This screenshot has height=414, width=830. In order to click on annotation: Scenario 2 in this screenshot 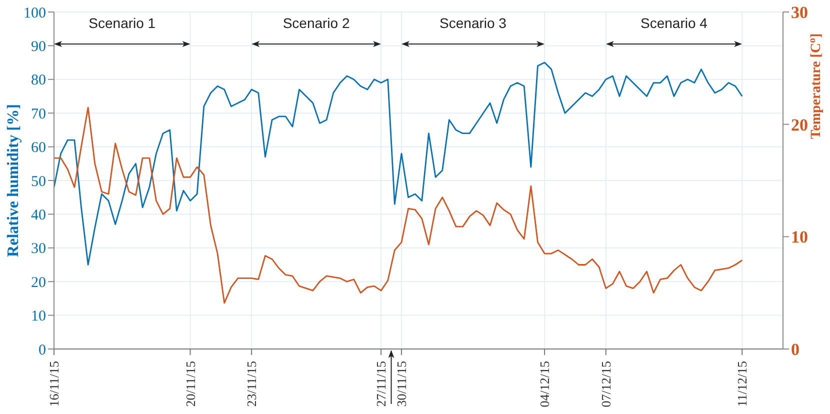, I will do `click(316, 23)`.